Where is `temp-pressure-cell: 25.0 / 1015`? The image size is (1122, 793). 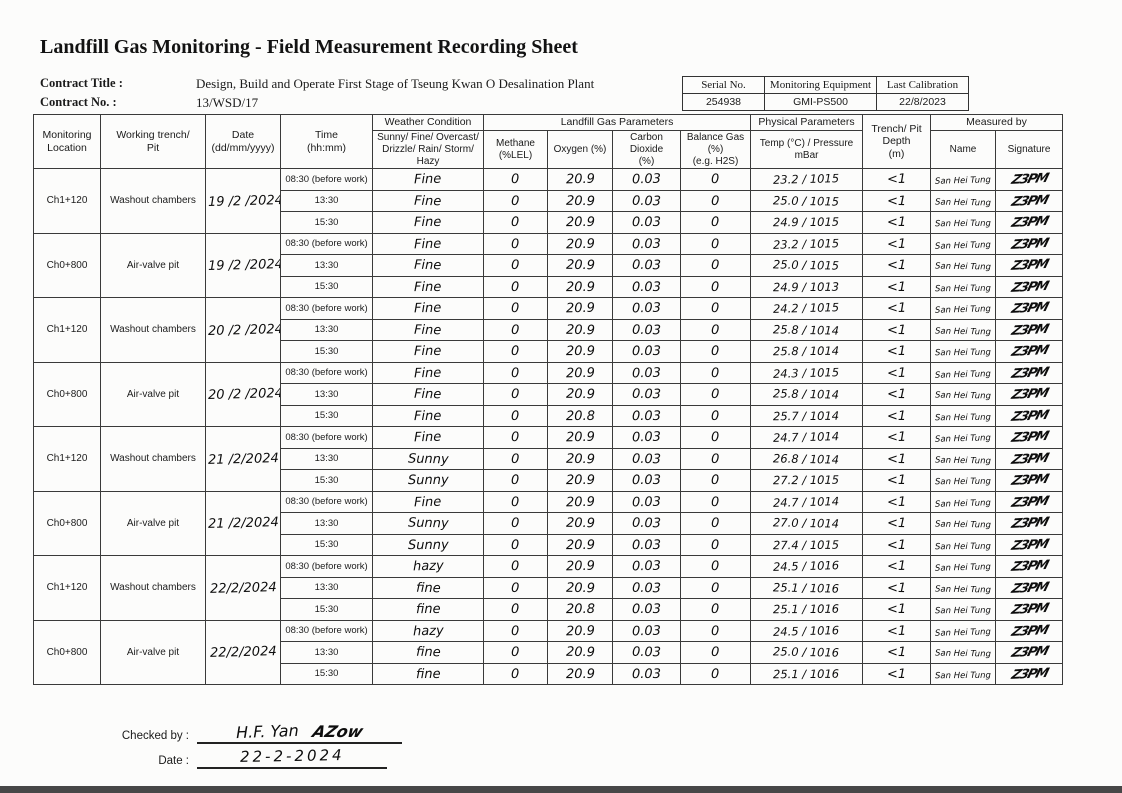 temp-pressure-cell: 25.0 / 1015 is located at coordinates (807, 265).